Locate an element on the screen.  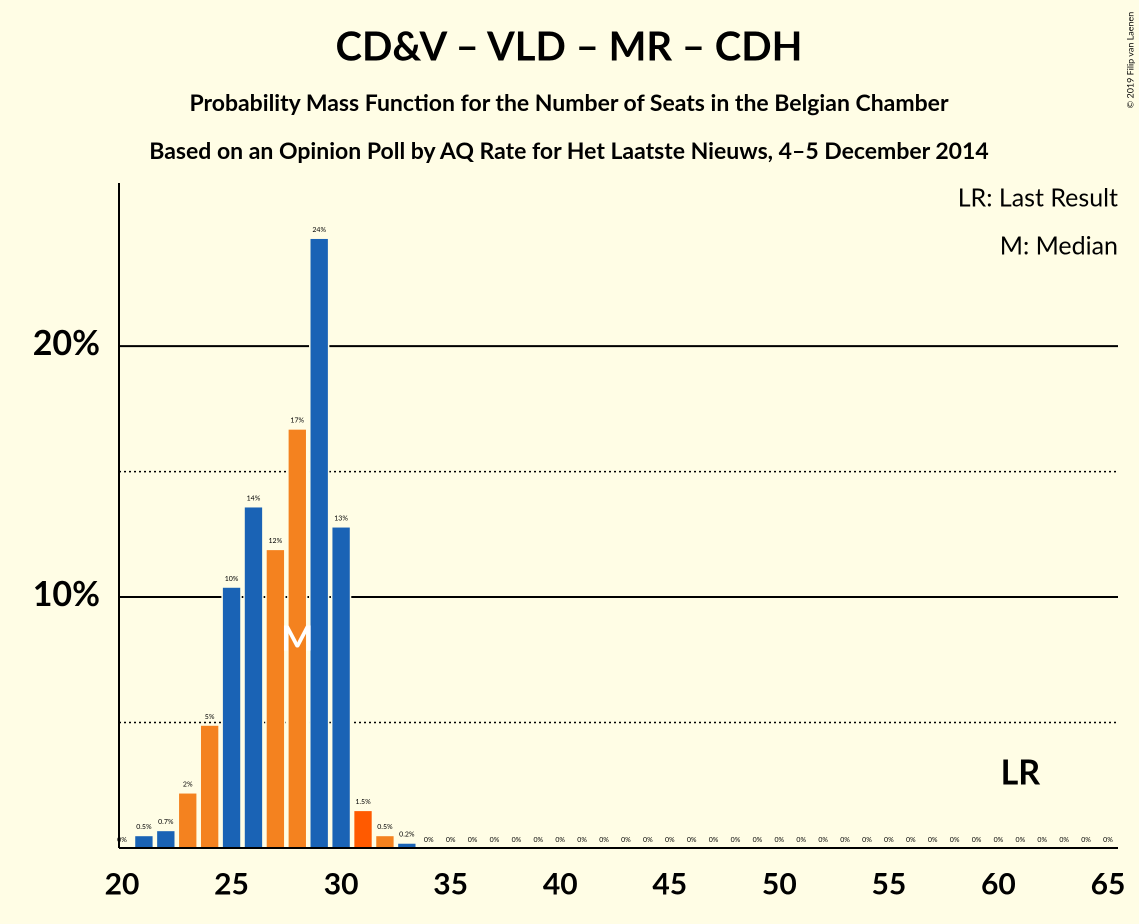
x-tick-label: 25 is located at coordinates (231, 884).